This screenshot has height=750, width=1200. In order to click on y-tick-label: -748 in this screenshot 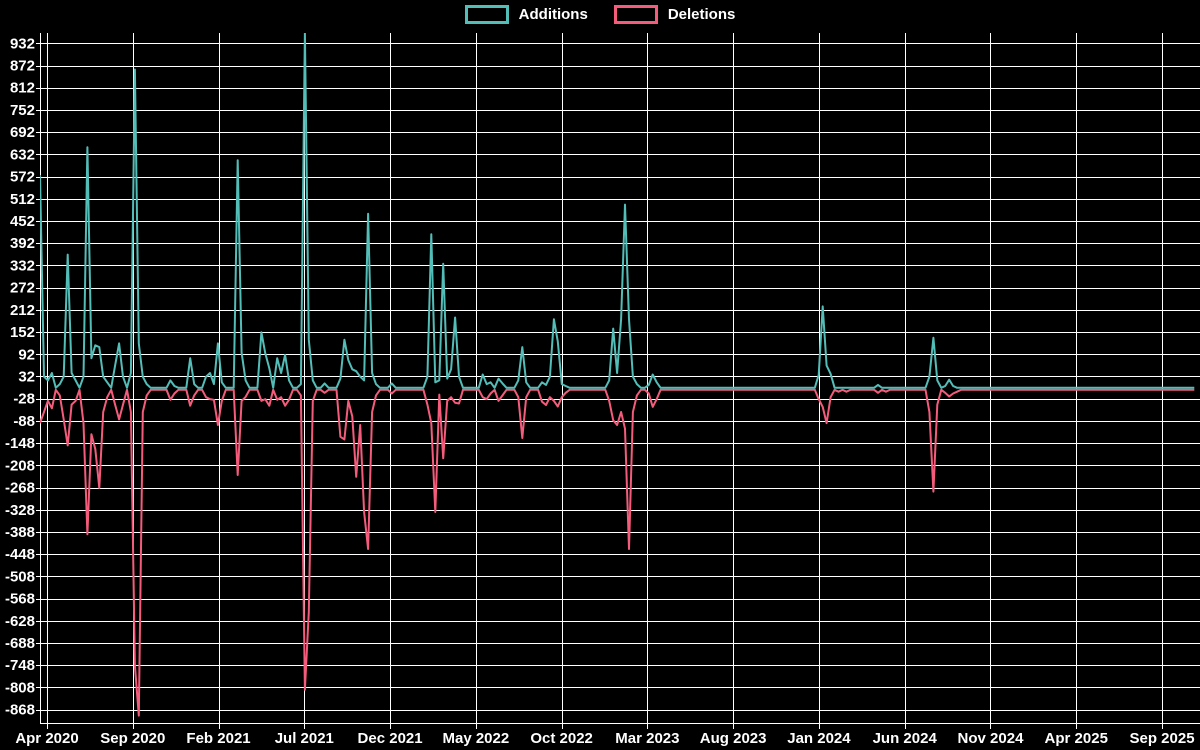, I will do `click(20, 665)`.